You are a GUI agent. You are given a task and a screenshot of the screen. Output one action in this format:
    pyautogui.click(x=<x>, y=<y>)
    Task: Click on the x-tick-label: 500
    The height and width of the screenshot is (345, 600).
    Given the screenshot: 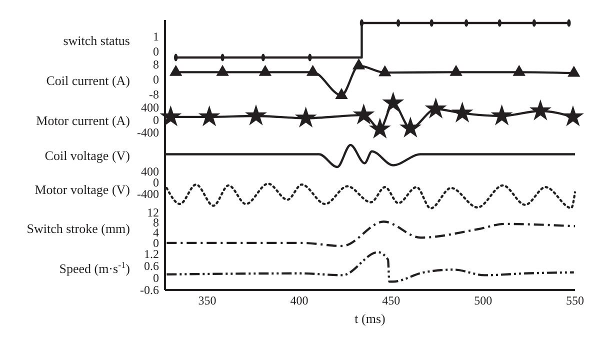 What is the action you would take?
    pyautogui.click(x=483, y=301)
    